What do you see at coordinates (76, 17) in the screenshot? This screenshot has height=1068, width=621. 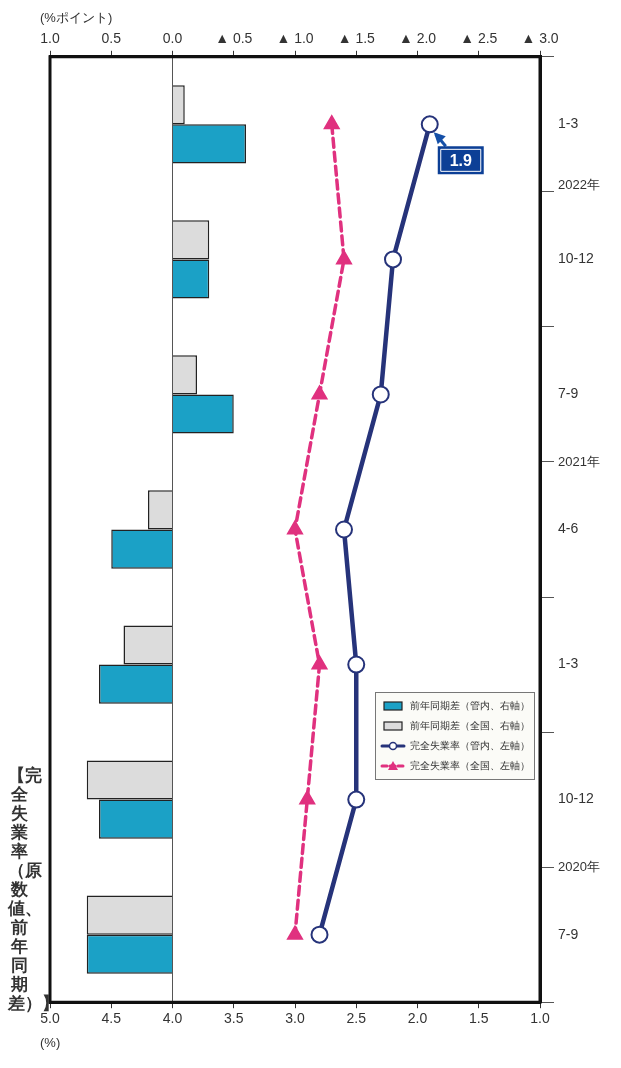 I see `x2-axis-title: (%ポイント)` at bounding box center [76, 17].